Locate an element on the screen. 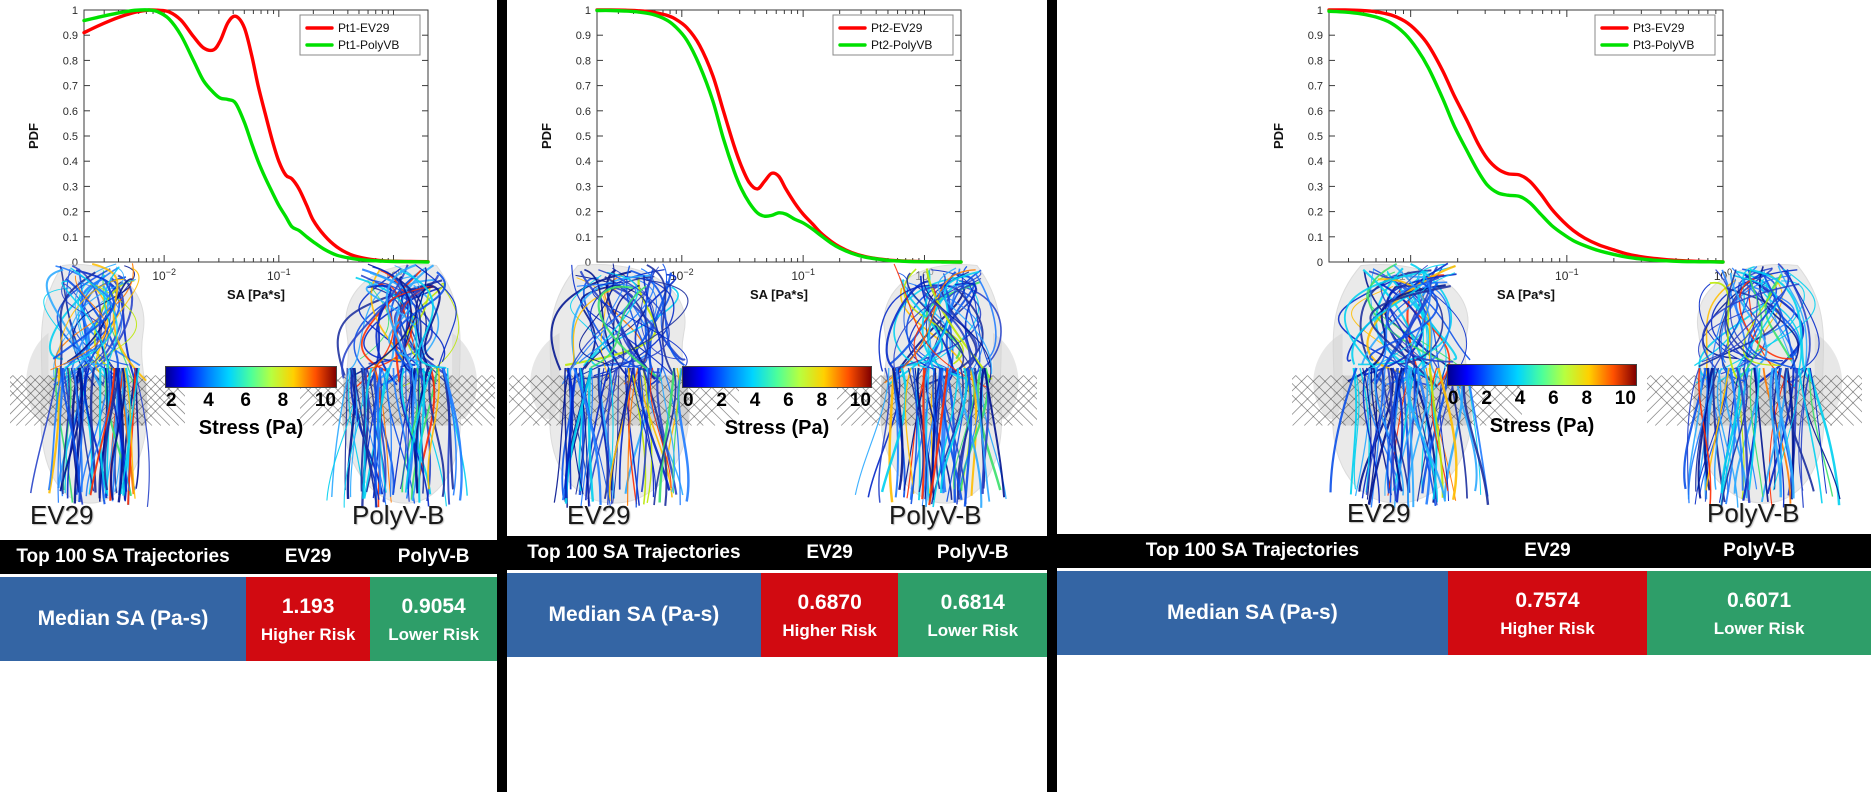  stress-colorbar: 0 2 4 6 8 10 Stress (Pa) is located at coordinates (777, 403).